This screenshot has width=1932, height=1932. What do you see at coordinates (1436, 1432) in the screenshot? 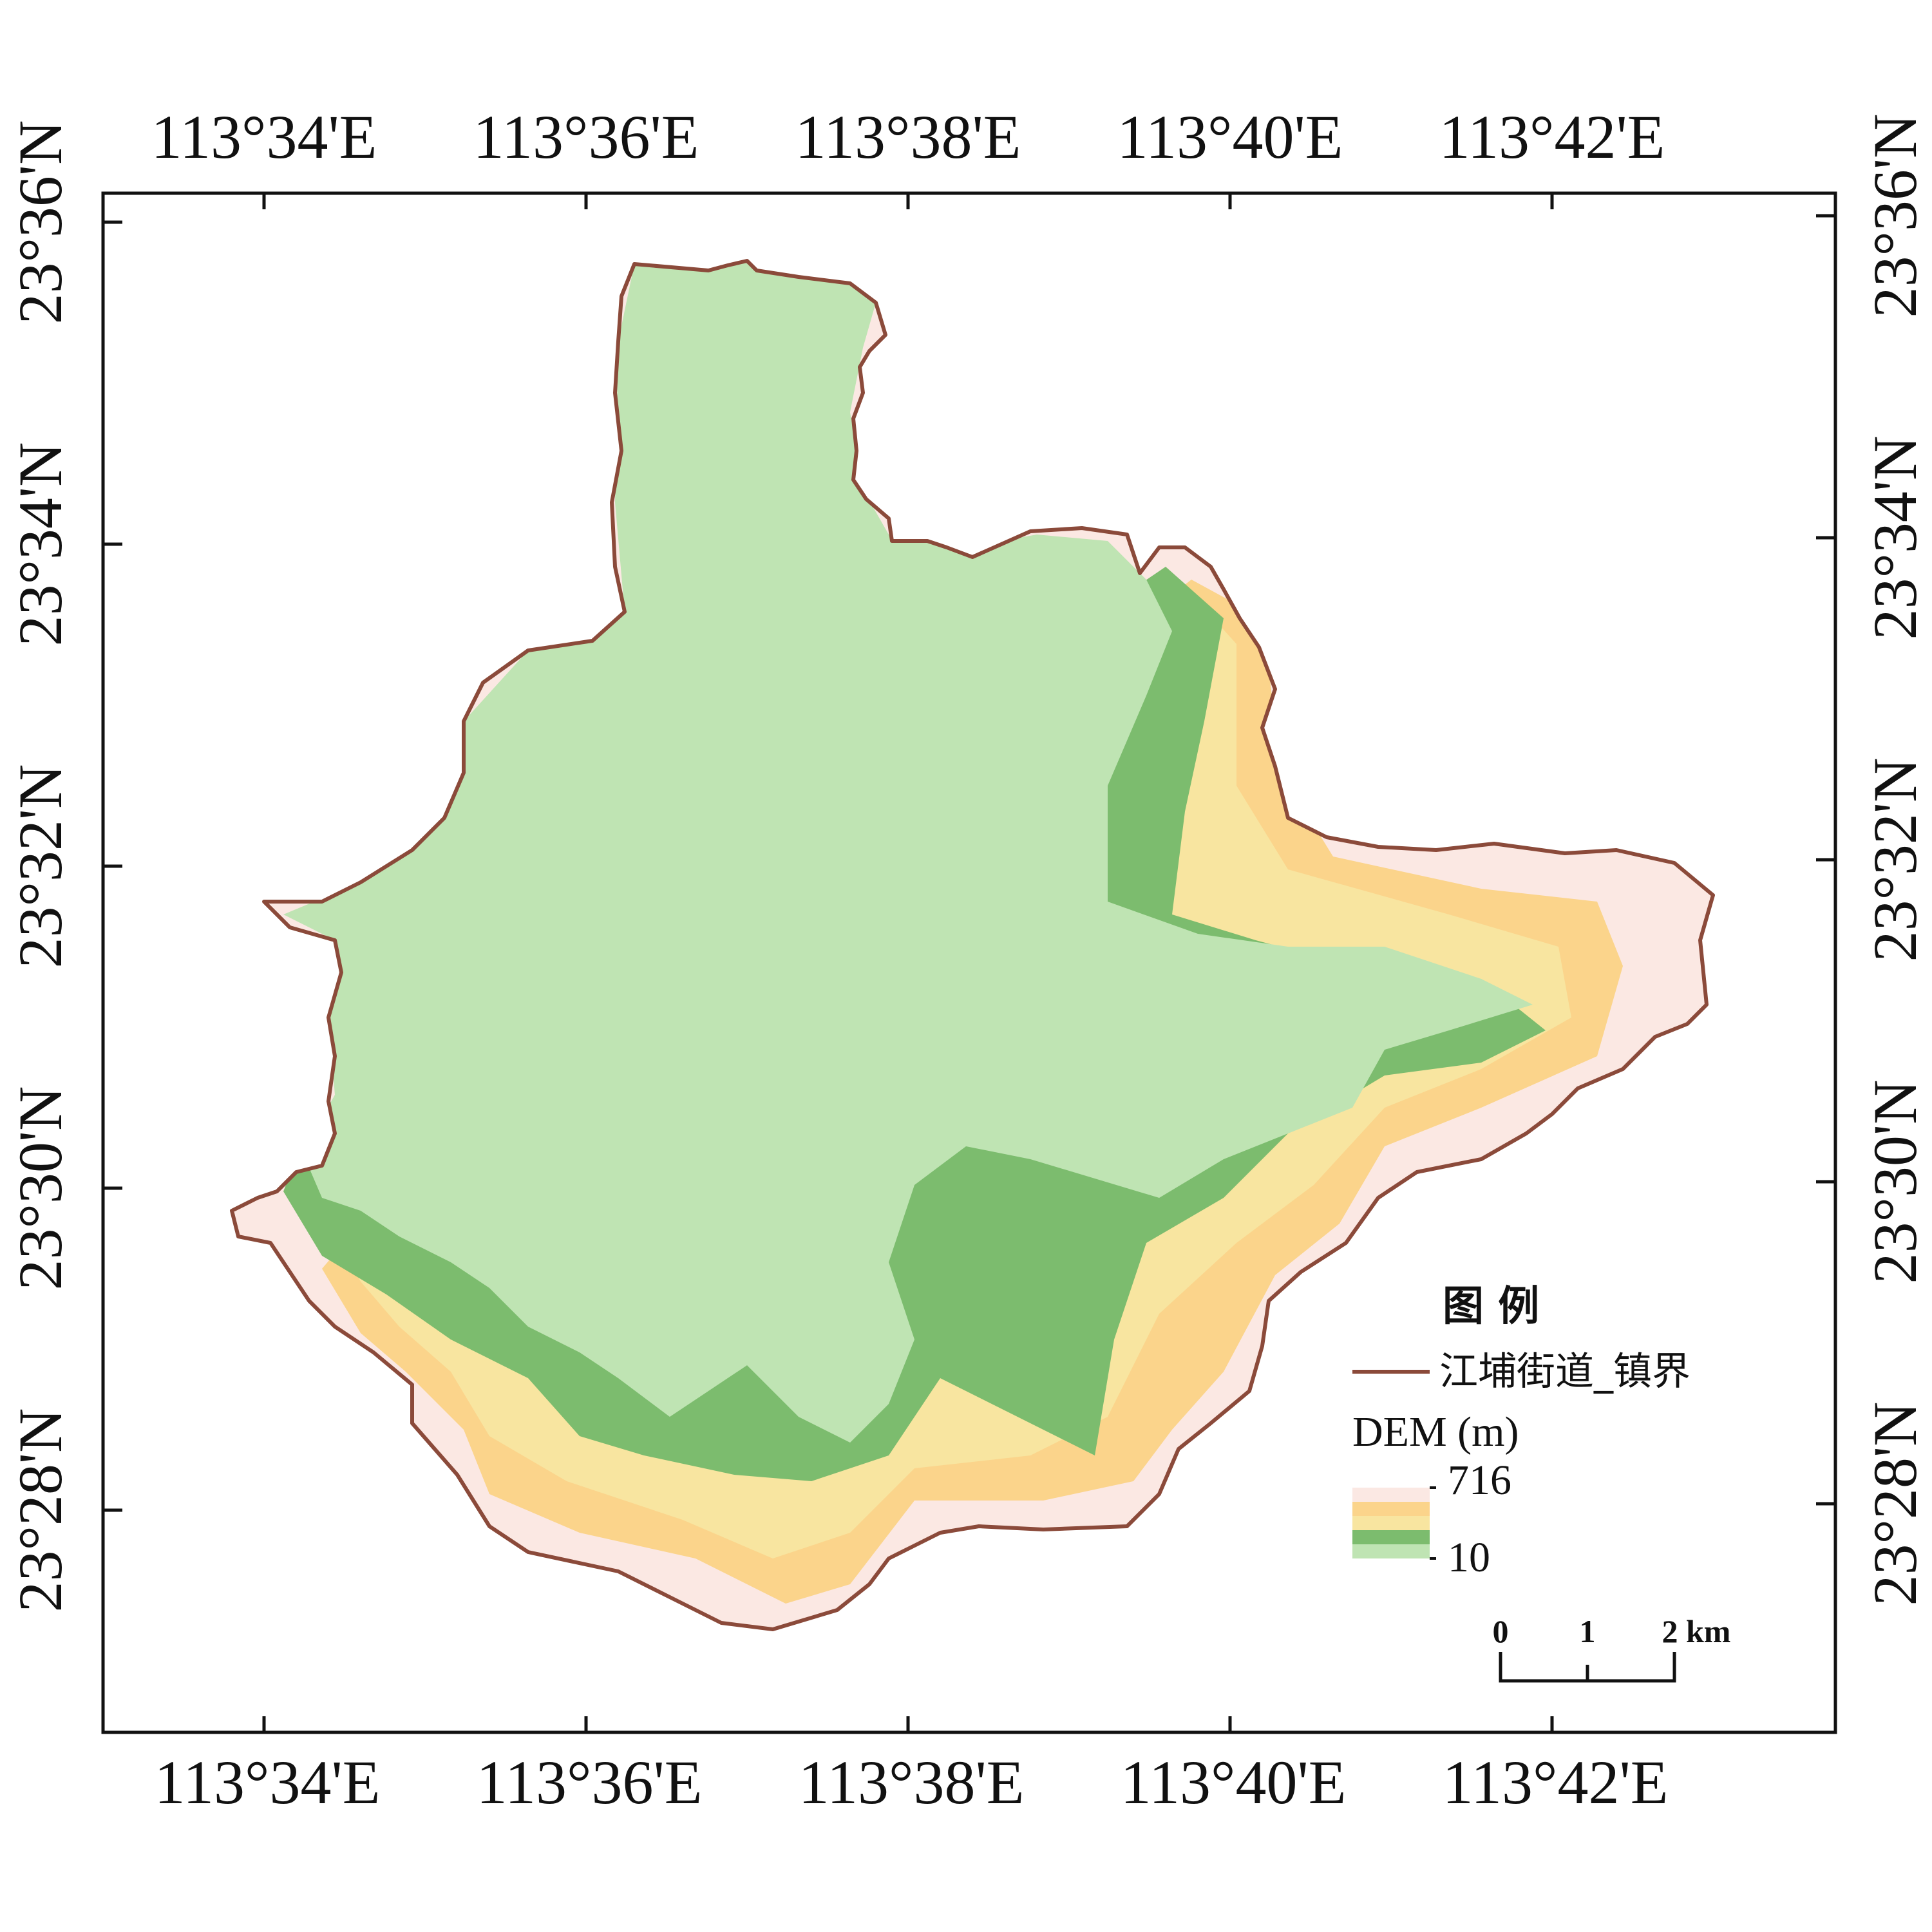
I see `legend-dem-title: DEM (m)` at bounding box center [1436, 1432].